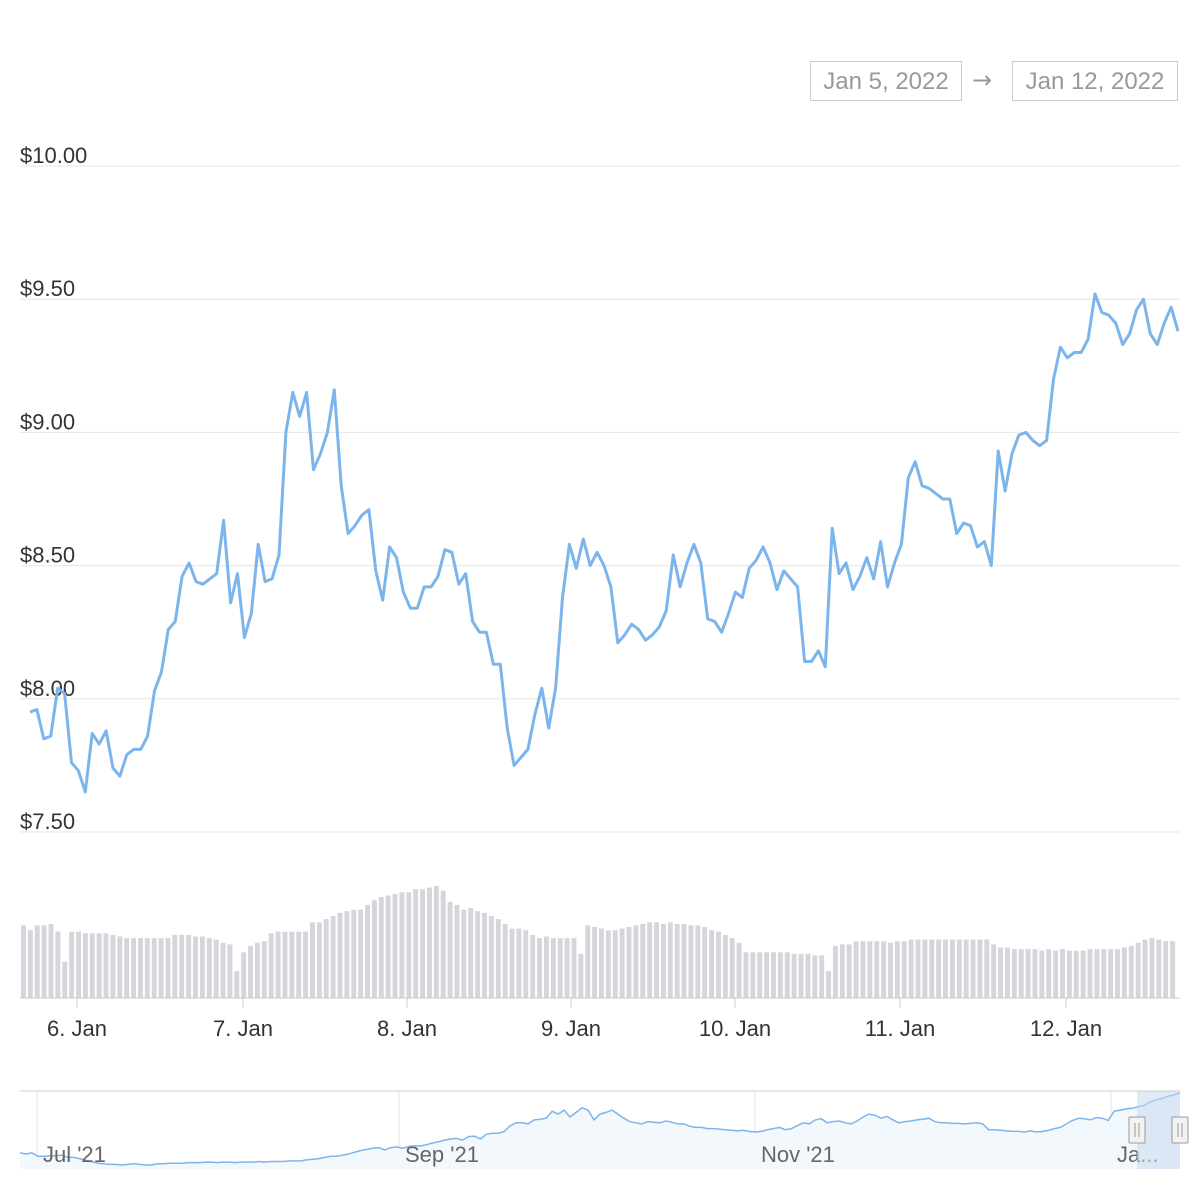 The width and height of the screenshot is (1200, 1200). I want to click on x-tick-label: 12. Jan, so click(1066, 1028).